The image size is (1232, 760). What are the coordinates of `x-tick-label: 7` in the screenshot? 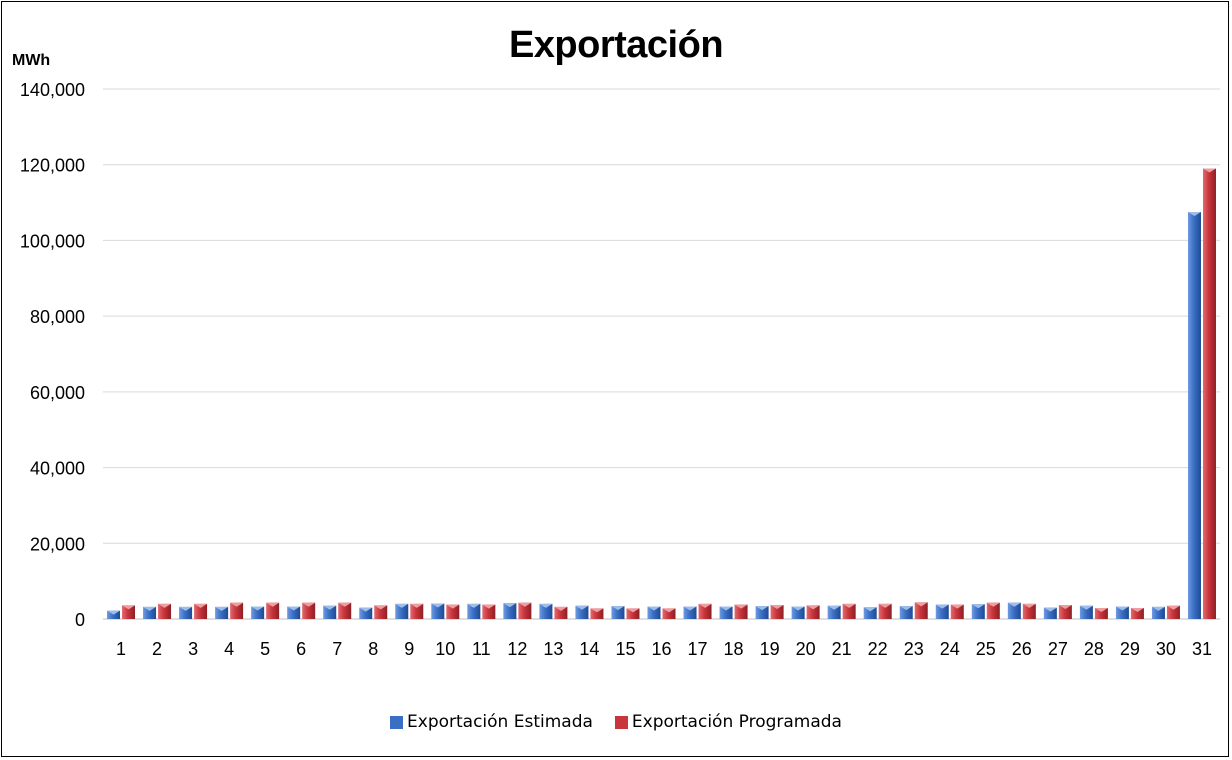 It's located at (337, 649).